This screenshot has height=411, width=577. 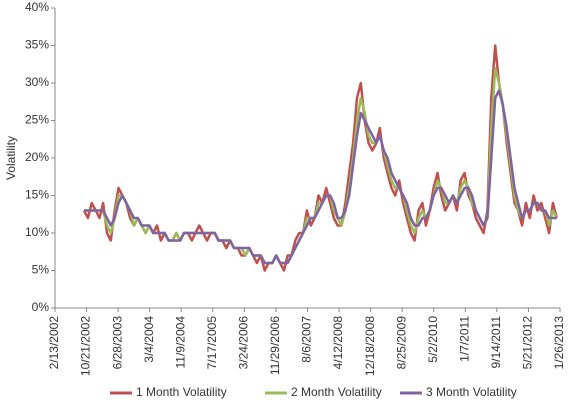 What do you see at coordinates (336, 392) in the screenshot?
I see `legend-label: 2 Month Volatility` at bounding box center [336, 392].